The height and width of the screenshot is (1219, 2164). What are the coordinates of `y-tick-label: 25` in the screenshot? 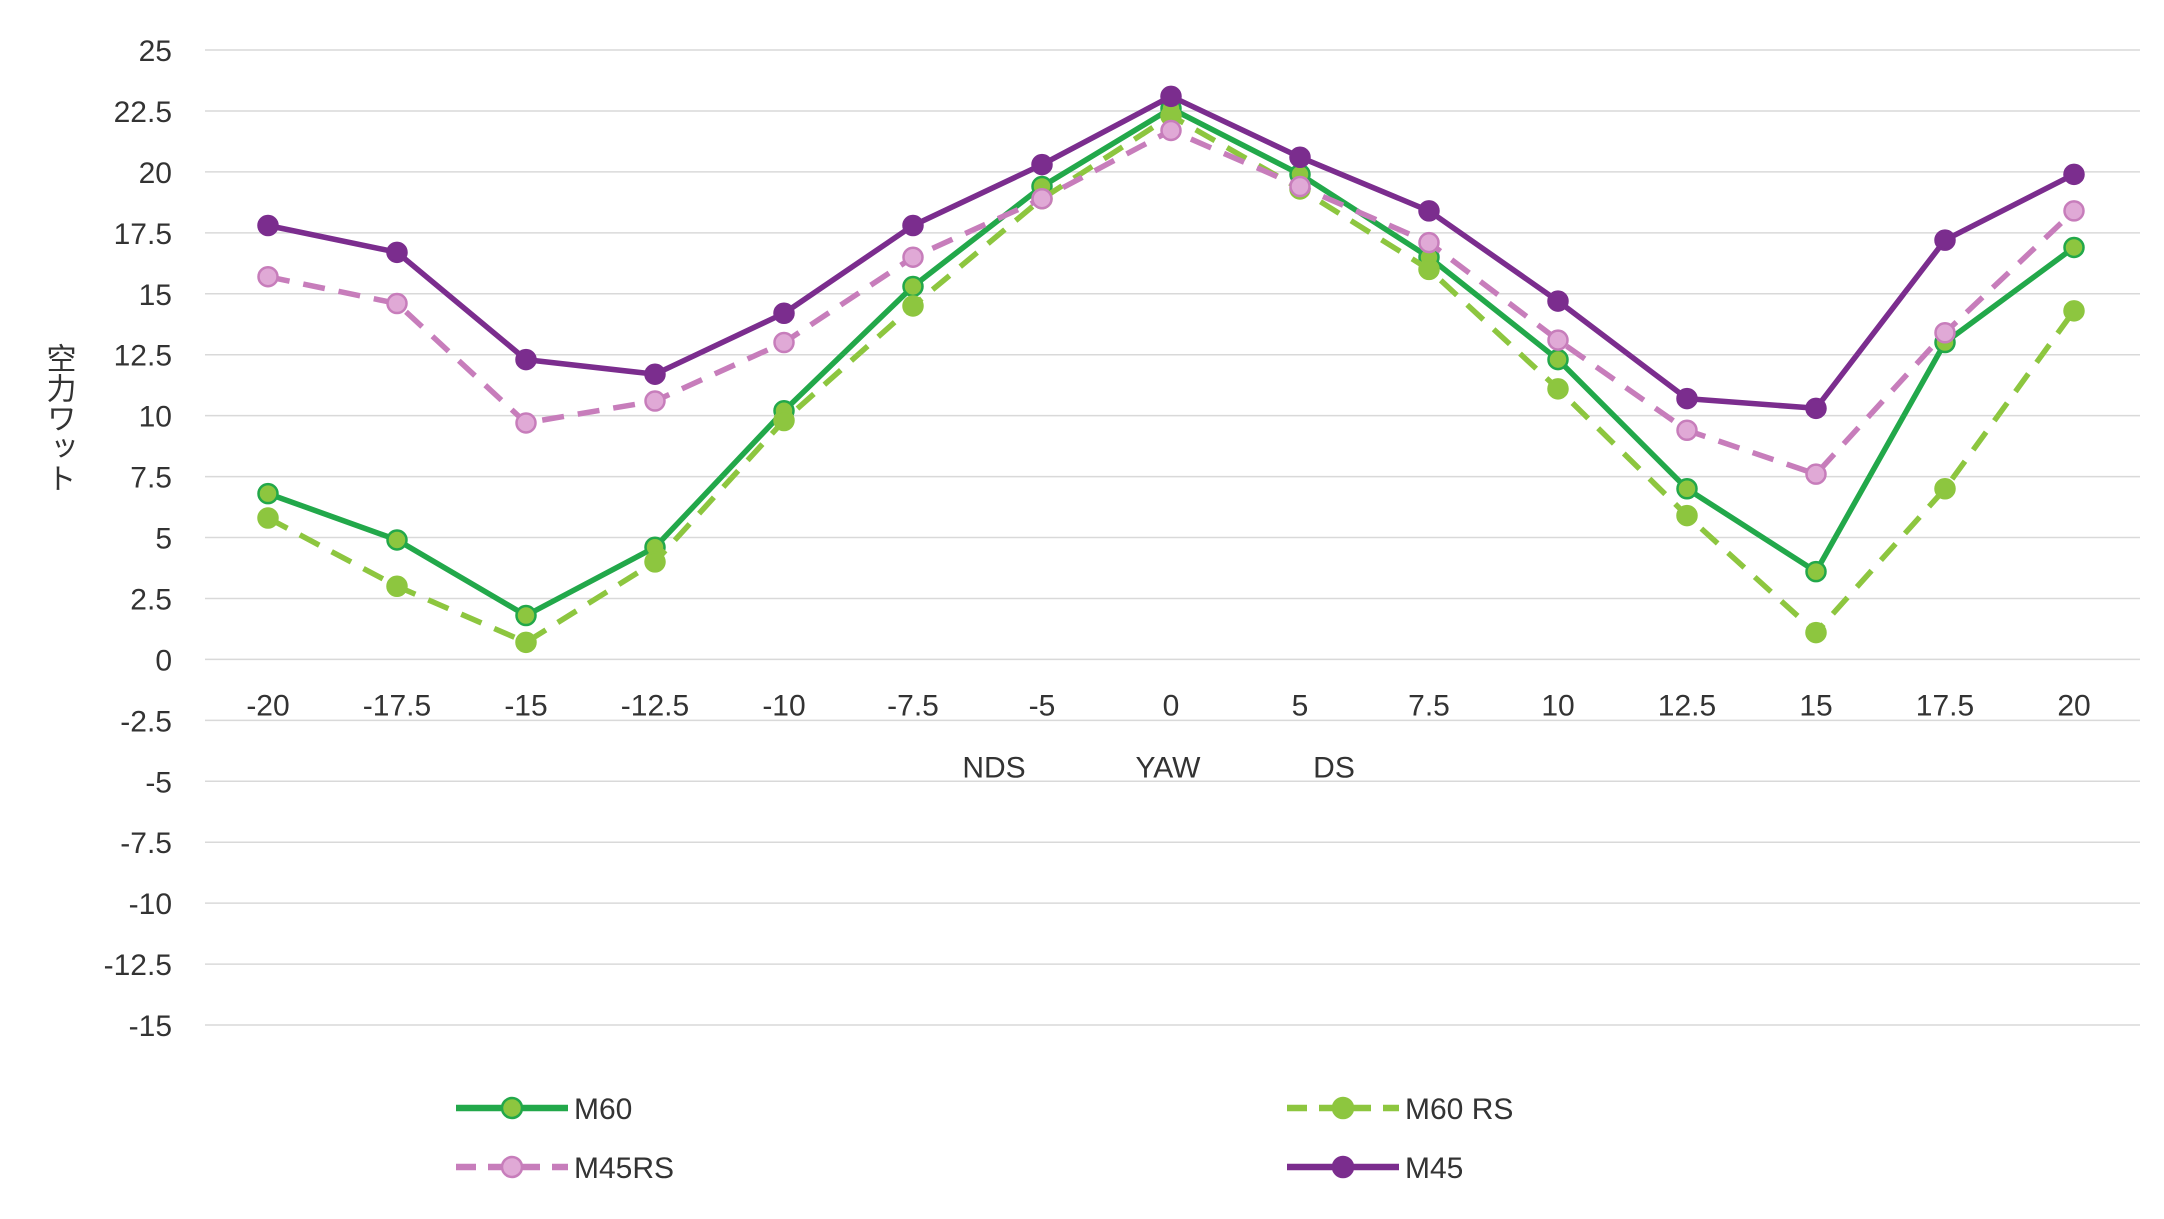 It's located at (155, 51).